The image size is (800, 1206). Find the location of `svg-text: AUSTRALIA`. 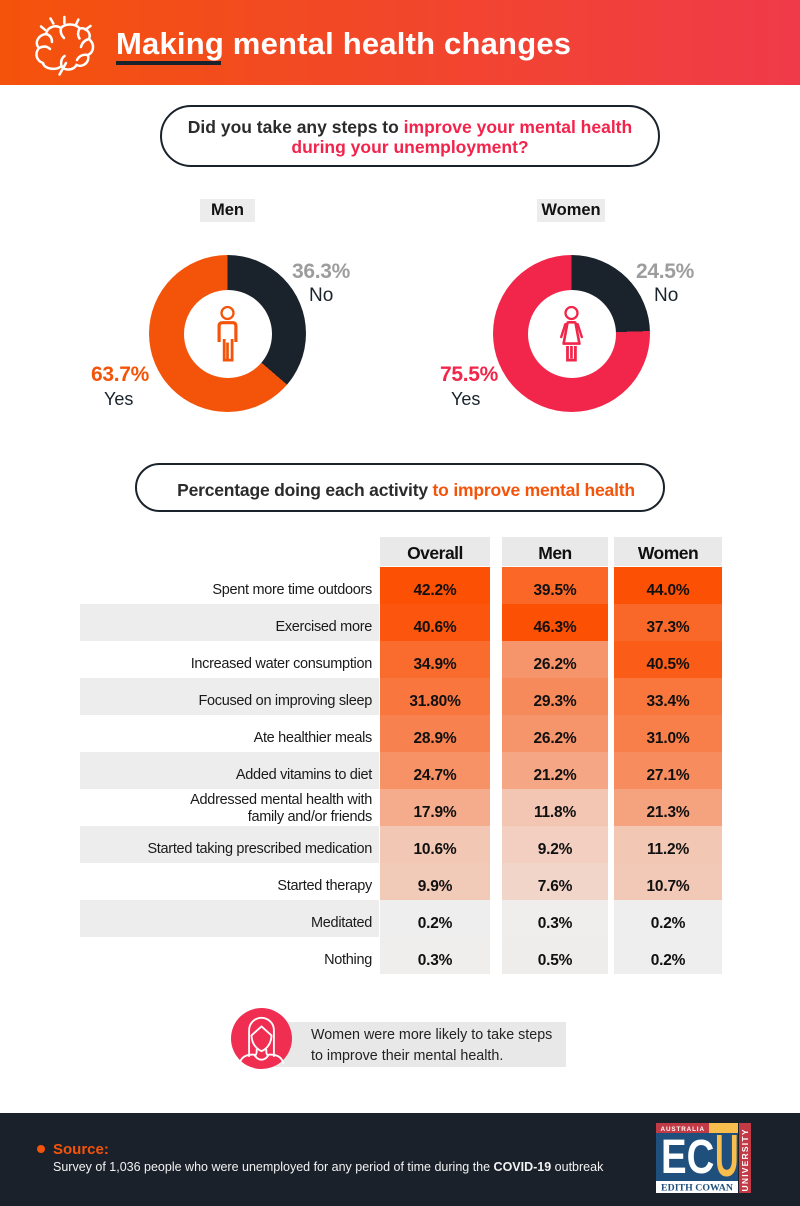

svg-text: AUSTRALIA is located at coordinates (683, 1129).